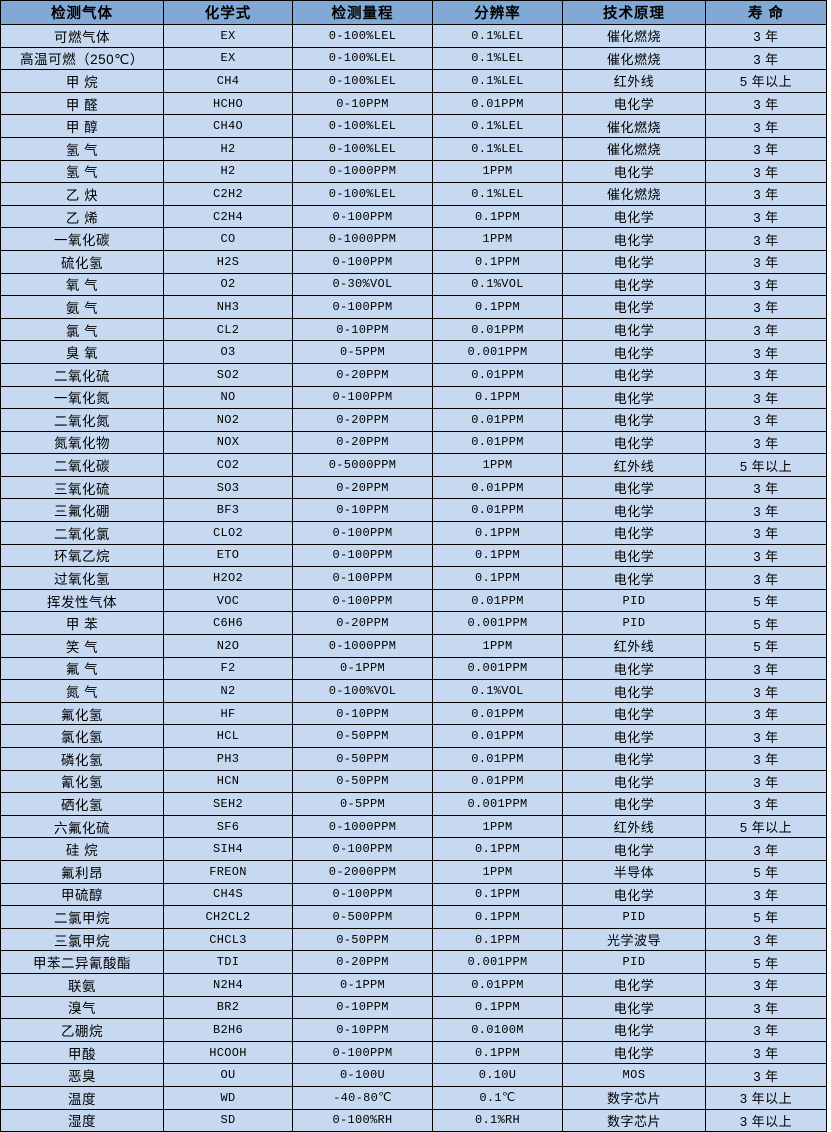 The height and width of the screenshot is (1132, 831). Describe the element at coordinates (362, 917) in the screenshot. I see `cell-range: 0-500PPM` at that location.